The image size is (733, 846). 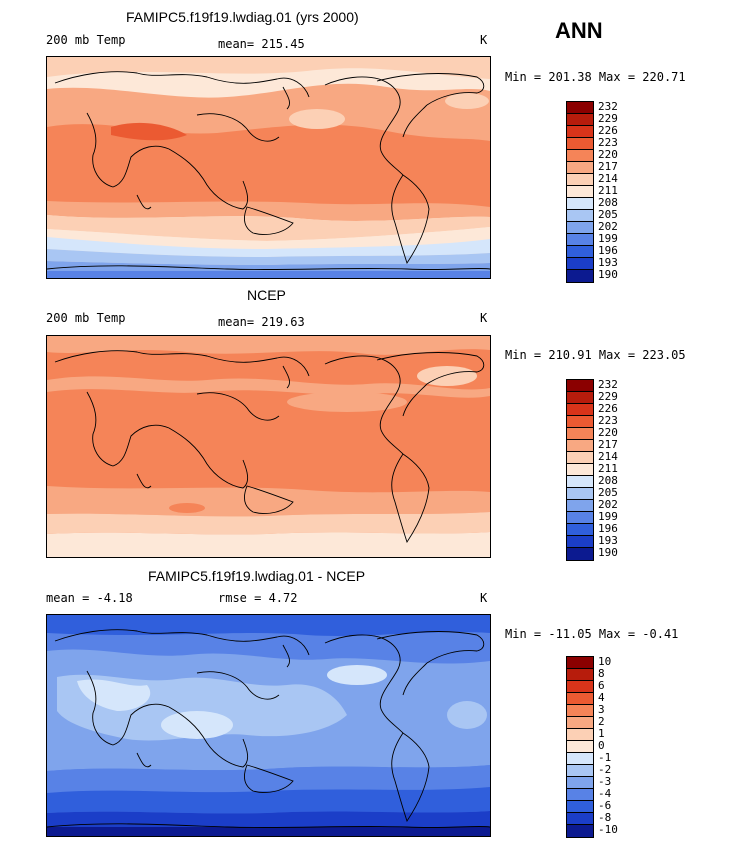 I want to click on colorbar-tick-label: -10, so click(x=608, y=829).